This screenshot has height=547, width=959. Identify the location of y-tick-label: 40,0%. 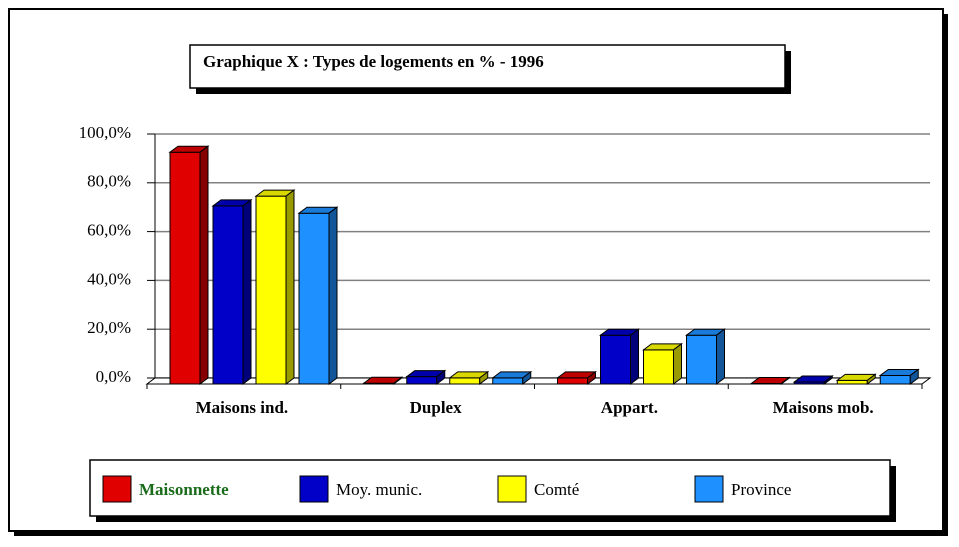
(109, 278).